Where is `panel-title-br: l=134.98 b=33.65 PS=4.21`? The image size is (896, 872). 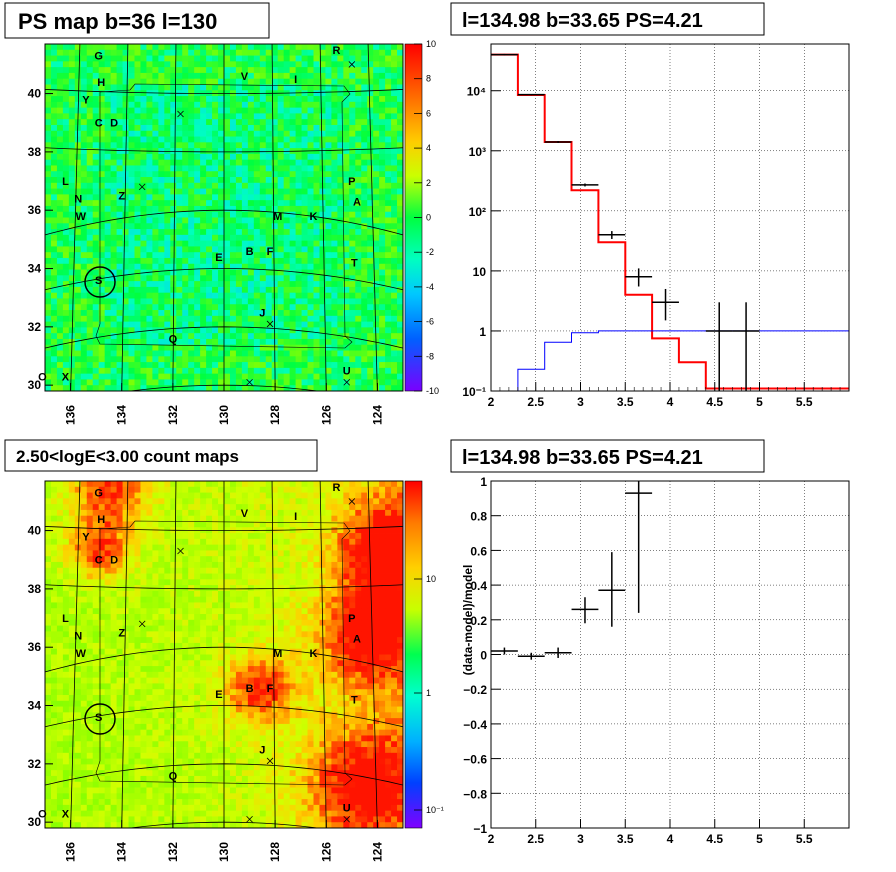
panel-title-br: l=134.98 b=33.65 PS=4.21 is located at coordinates (582, 458).